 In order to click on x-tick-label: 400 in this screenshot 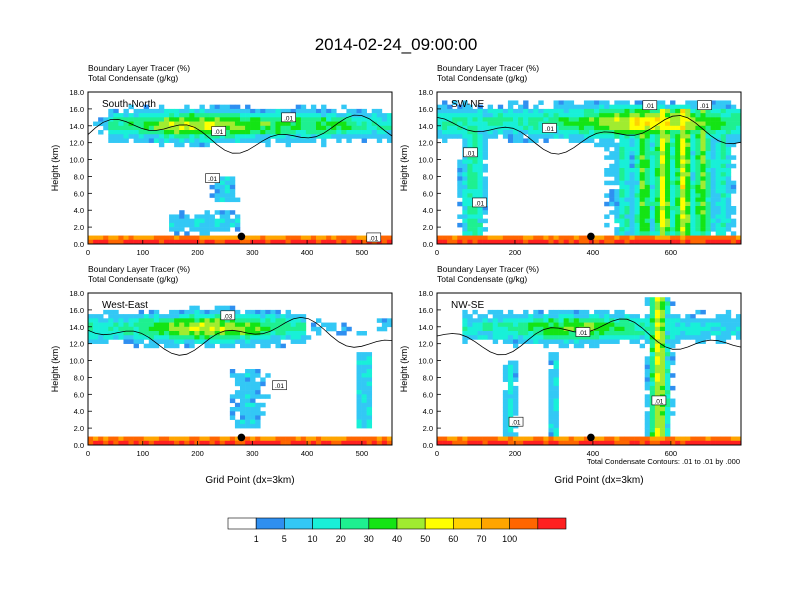, I will do `click(307, 252)`.